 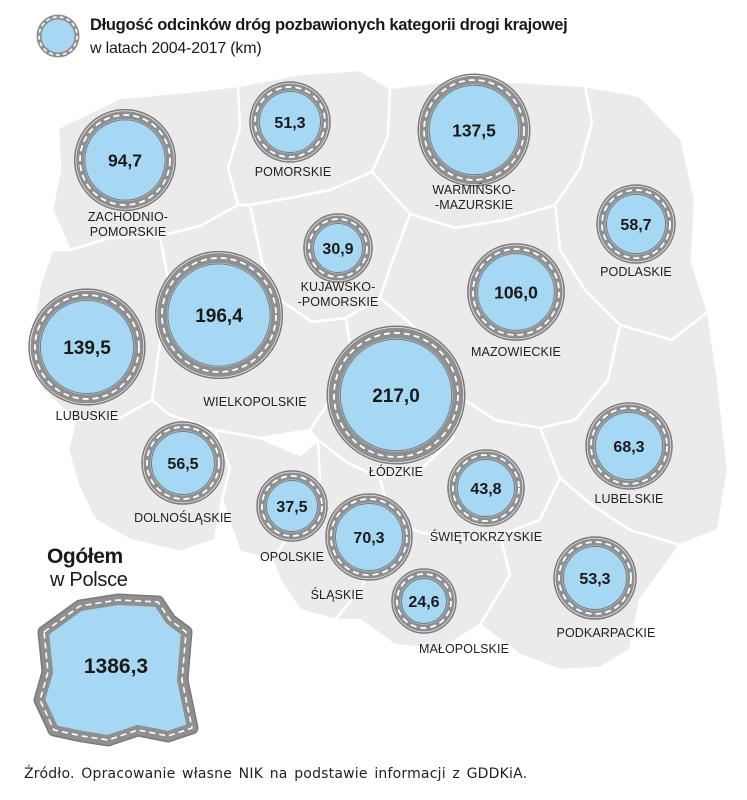 What do you see at coordinates (87, 416) in the screenshot?
I see `label-lubuskie: LUBUSKIE` at bounding box center [87, 416].